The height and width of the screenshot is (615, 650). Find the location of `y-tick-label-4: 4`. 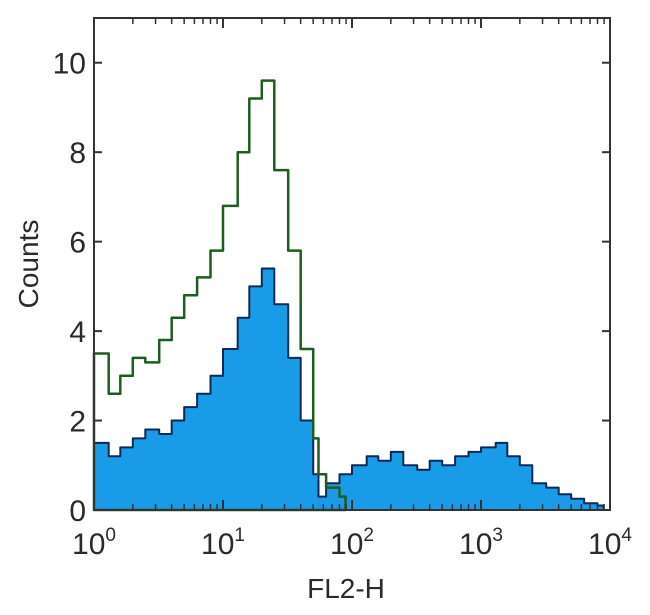

y-tick-label-4: 4 is located at coordinates (77, 332).